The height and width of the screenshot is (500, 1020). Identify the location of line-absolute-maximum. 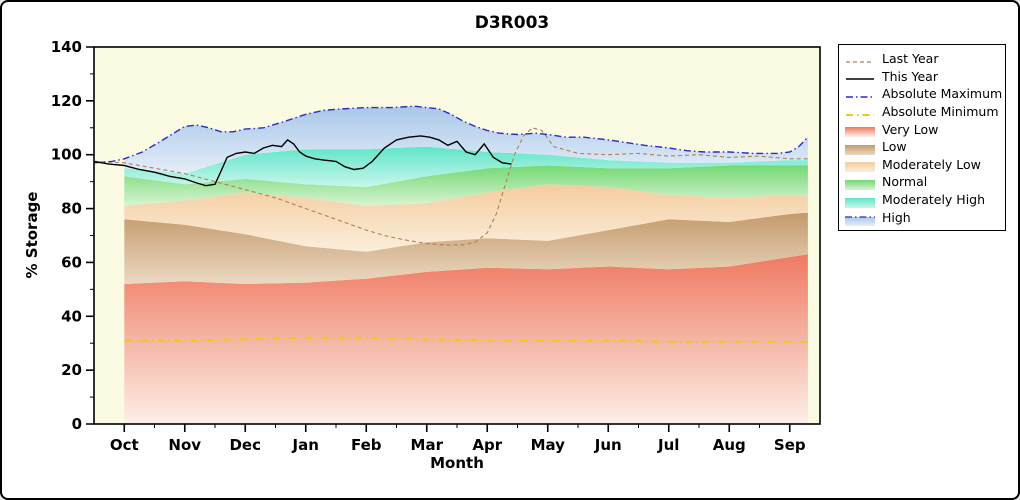
(451, 134).